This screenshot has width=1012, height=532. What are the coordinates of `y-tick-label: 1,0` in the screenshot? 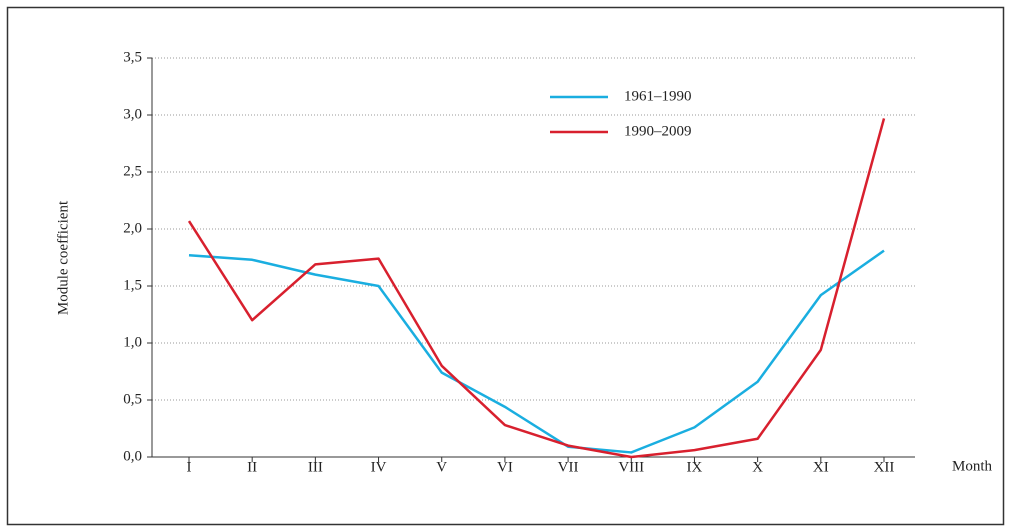 It's located at (132, 342).